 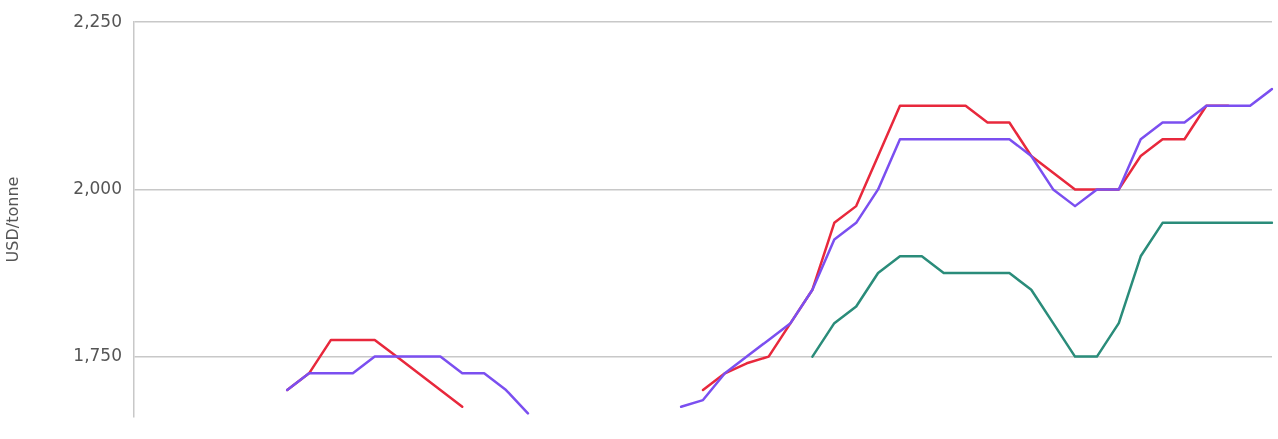 I want to click on y-tick-label: 2,250, so click(x=97, y=20).